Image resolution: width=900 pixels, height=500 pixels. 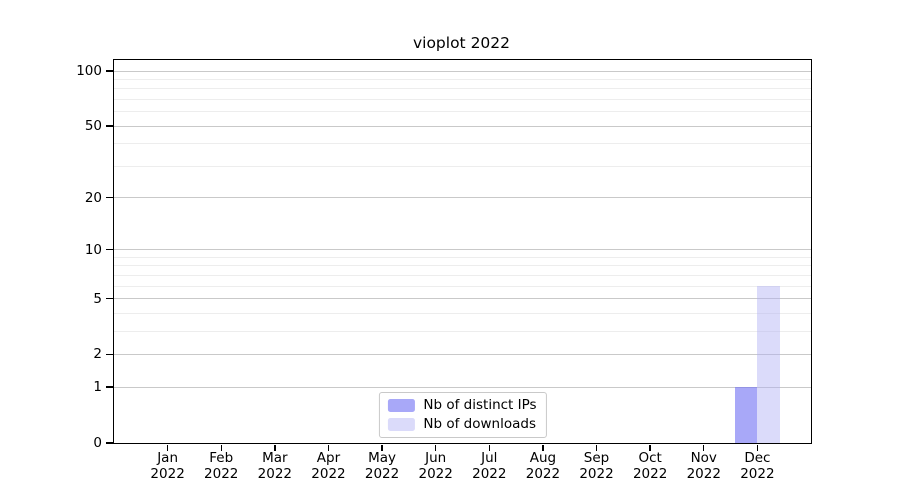 What do you see at coordinates (168, 458) in the screenshot?
I see `x-tick-month: Jan` at bounding box center [168, 458].